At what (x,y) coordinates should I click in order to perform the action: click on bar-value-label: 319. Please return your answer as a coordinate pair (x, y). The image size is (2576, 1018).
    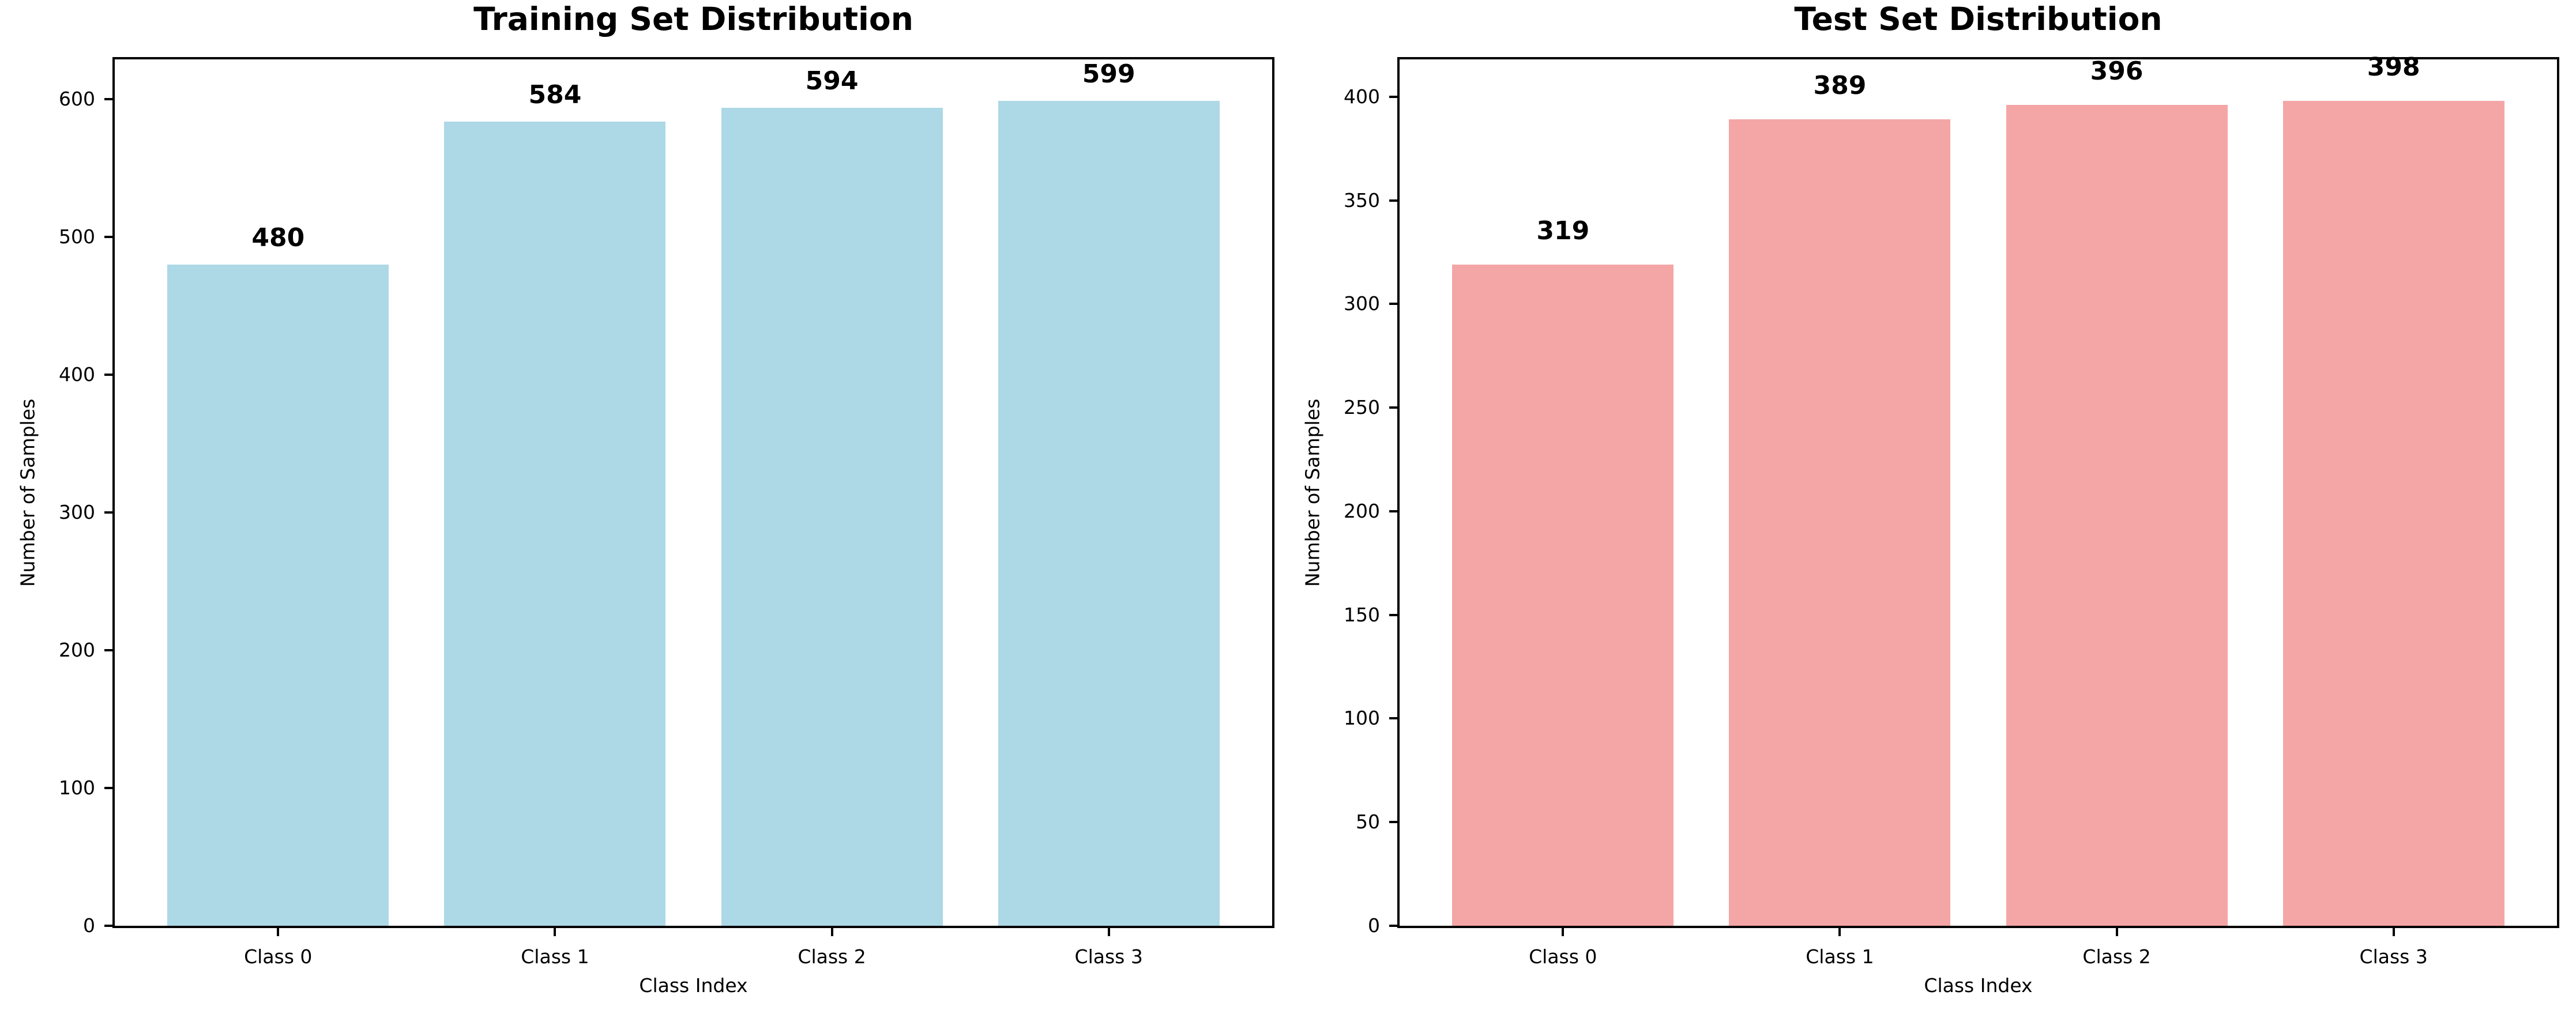
    Looking at the image, I should click on (1563, 231).